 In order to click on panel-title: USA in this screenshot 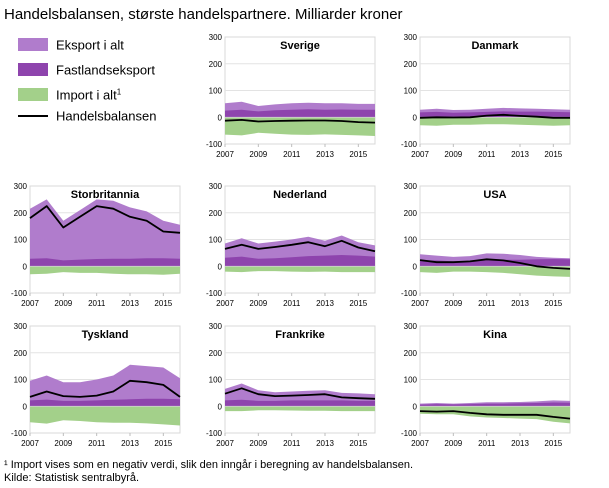, I will do `click(494, 195)`.